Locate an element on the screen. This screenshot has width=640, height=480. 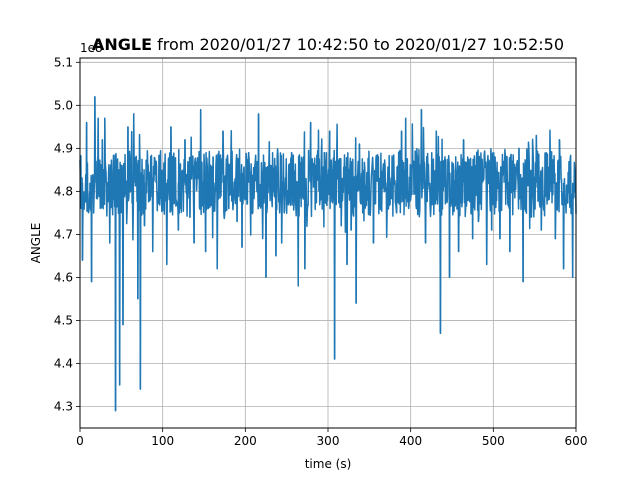
x-tick-label: 100 is located at coordinates (162, 441).